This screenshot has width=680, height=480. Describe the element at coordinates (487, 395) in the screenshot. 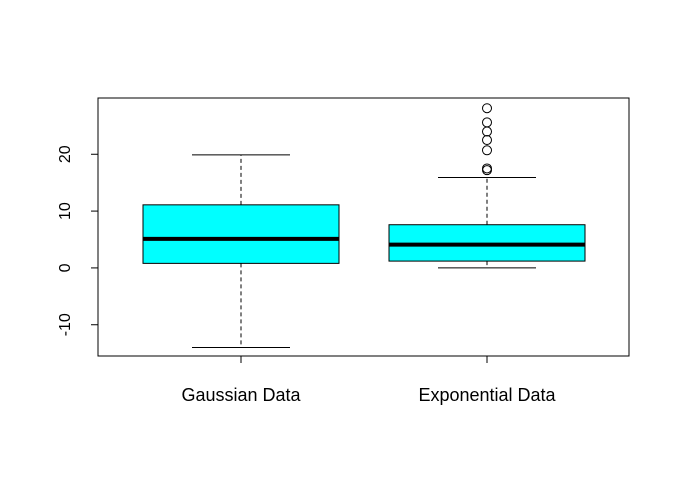

I see `x-category-label: Exponential Data` at that location.